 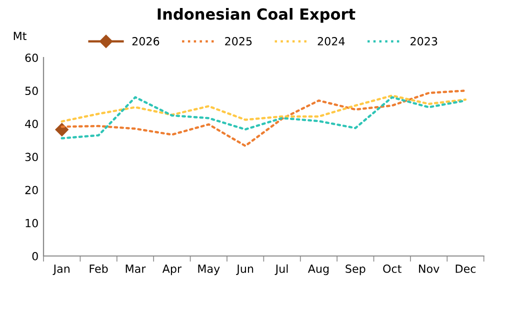 What do you see at coordinates (32, 223) in the screenshot?
I see `y-tick-label: 10` at bounding box center [32, 223].